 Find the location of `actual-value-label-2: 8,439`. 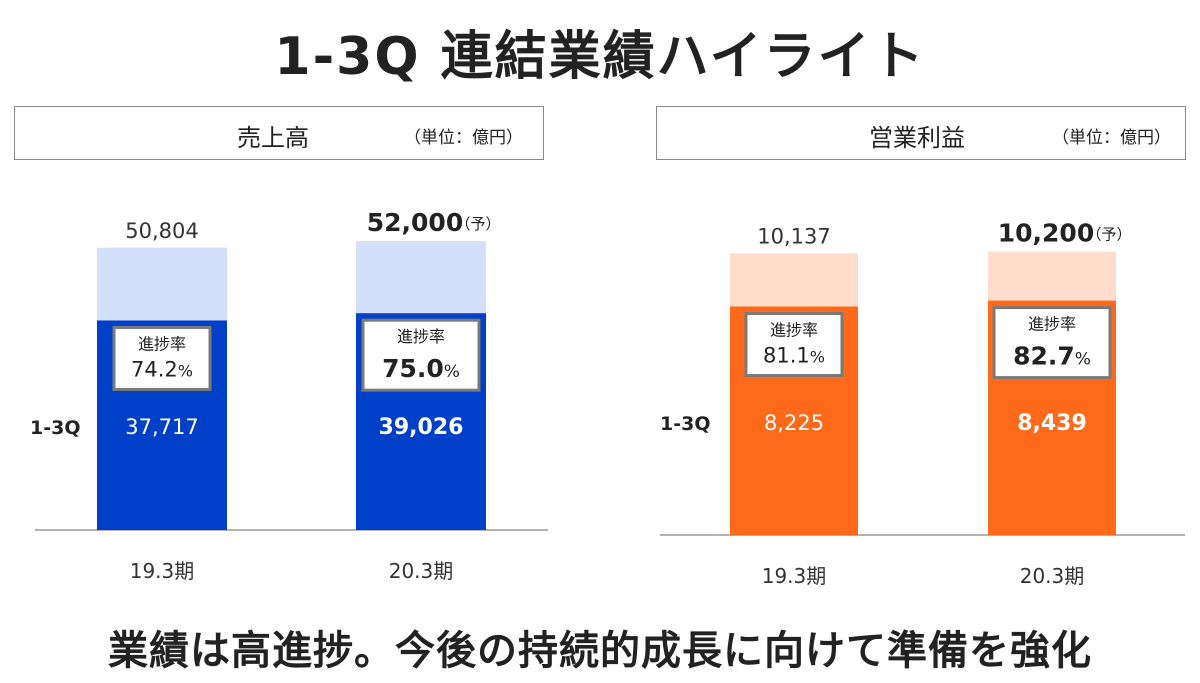

actual-value-label-2: 8,439 is located at coordinates (1052, 423).